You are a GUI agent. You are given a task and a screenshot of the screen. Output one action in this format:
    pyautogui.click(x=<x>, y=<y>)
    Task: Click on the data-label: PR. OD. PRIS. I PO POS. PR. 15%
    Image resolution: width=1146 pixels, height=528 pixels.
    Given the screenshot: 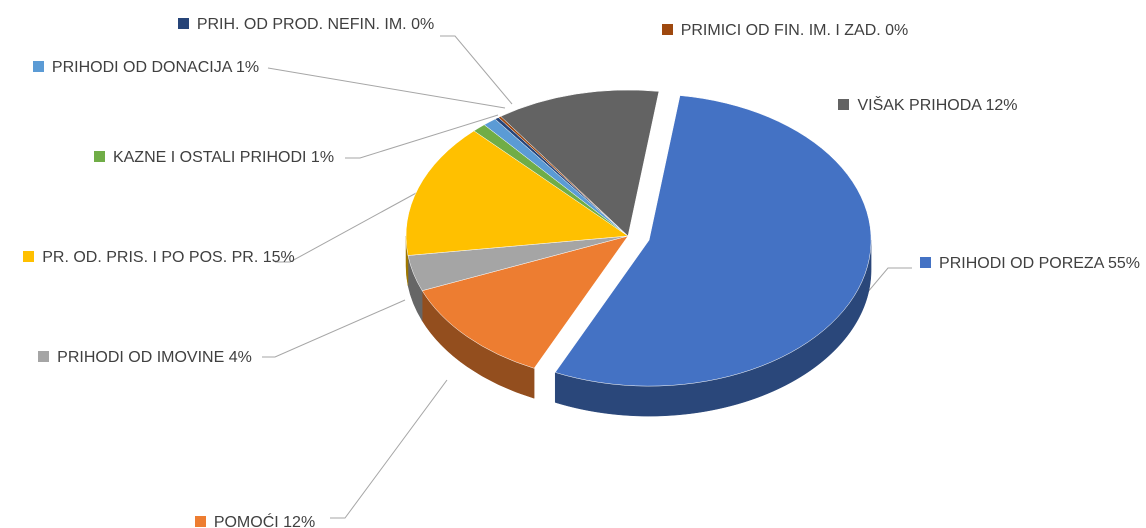 What is the action you would take?
    pyautogui.click(x=159, y=257)
    